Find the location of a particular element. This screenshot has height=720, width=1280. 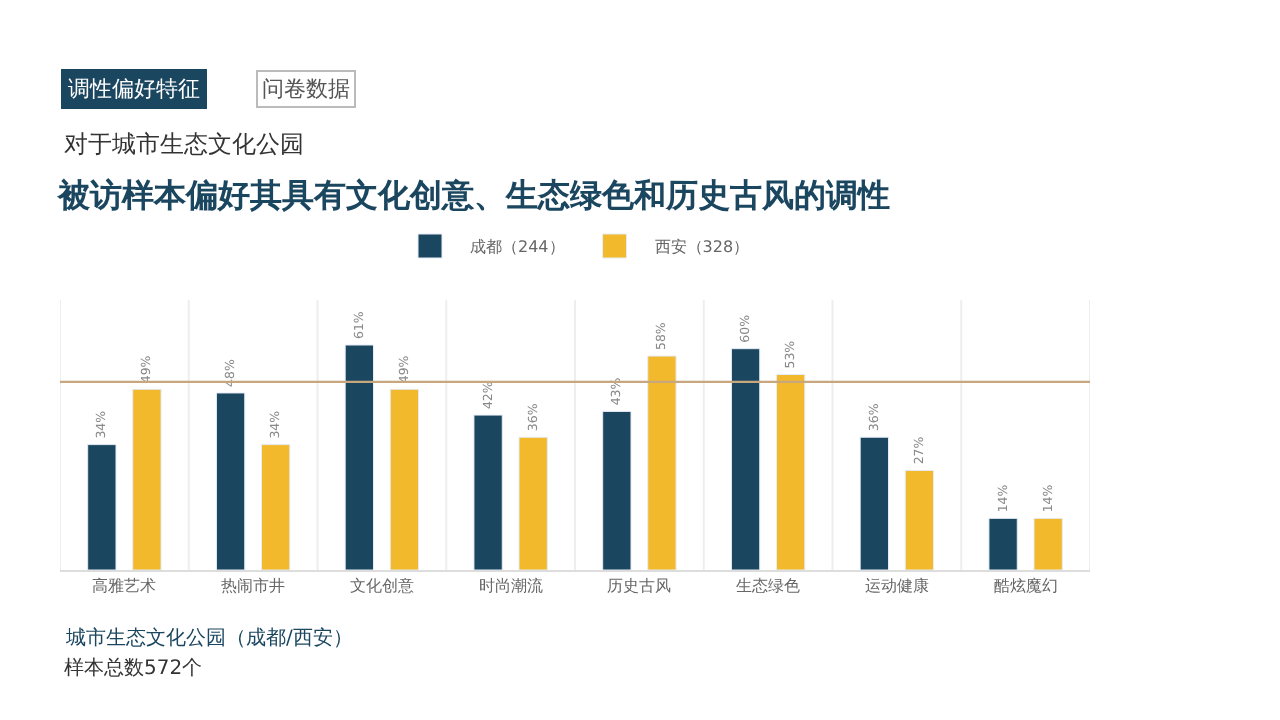

chart-title: 被访样本偏好其具有文化创意、生态绿色和历史古风的调性 is located at coordinates (472, 194).